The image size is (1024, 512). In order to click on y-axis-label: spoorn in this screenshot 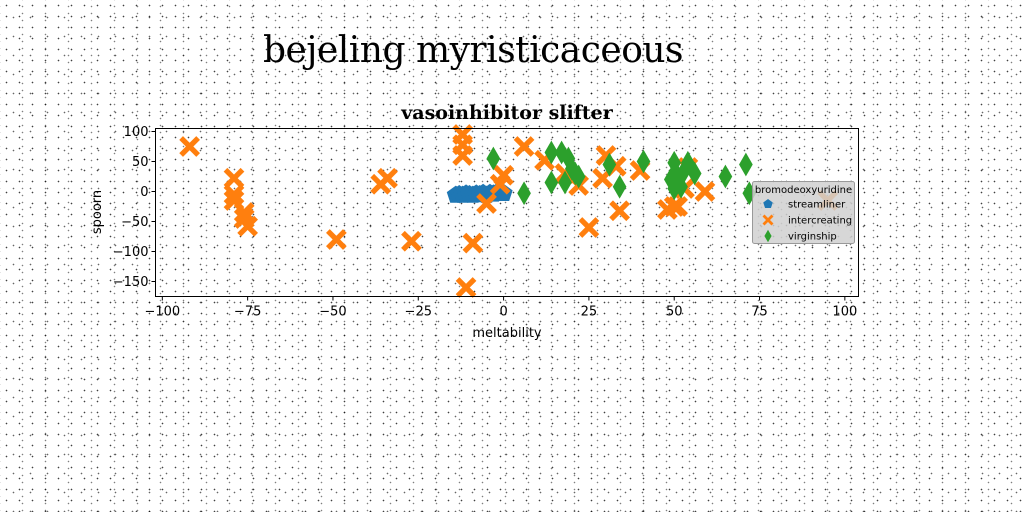, I will do `click(97, 212)`.